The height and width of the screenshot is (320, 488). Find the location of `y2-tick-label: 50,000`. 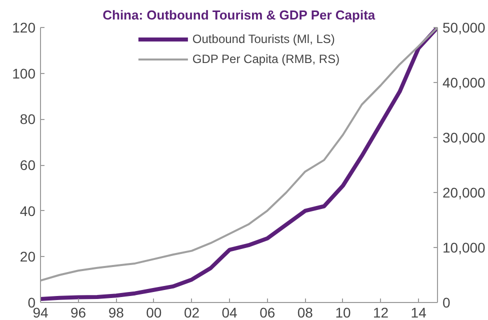

y2-tick-label: 50,000 is located at coordinates (464, 28).